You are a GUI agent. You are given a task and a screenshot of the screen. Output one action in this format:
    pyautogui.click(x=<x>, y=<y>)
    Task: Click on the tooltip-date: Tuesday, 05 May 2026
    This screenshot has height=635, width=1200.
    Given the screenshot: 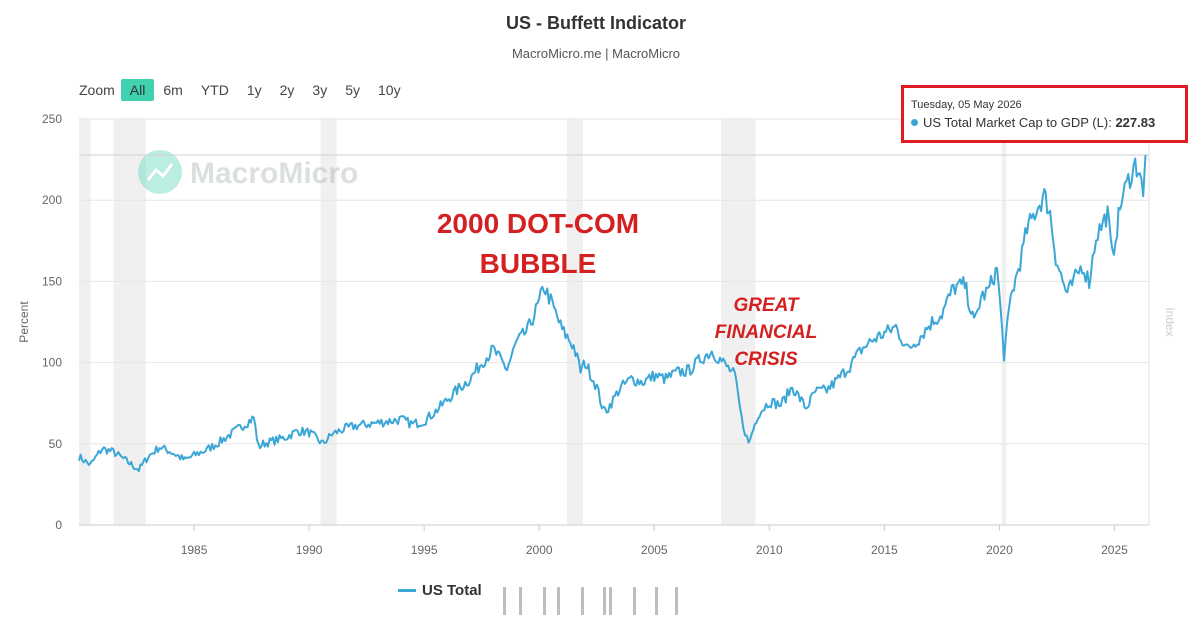 What is the action you would take?
    pyautogui.click(x=966, y=105)
    